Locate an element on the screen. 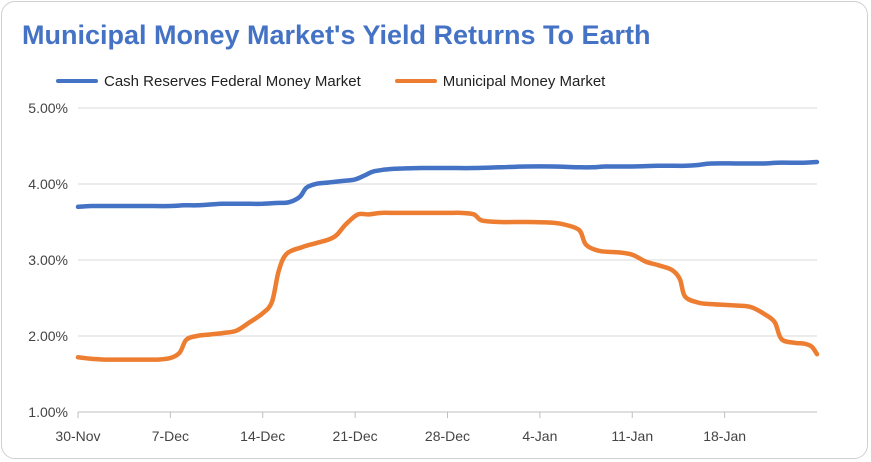  y-tick-label: 1.00% is located at coordinates (48, 412).